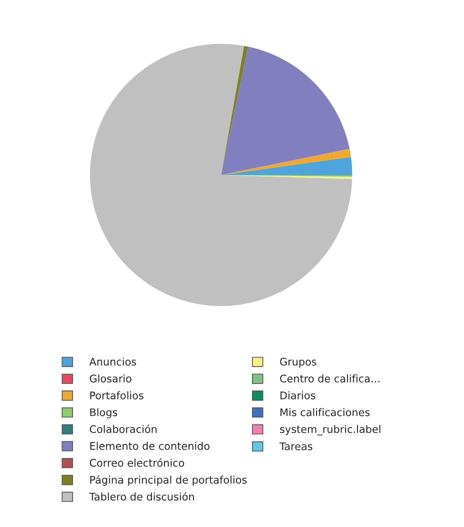  What do you see at coordinates (111, 378) in the screenshot?
I see `legend-label: Glosario` at bounding box center [111, 378].